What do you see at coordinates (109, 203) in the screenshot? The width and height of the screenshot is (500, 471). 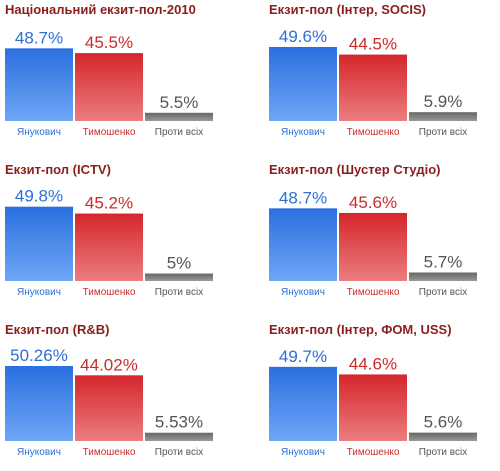 I see `value-label: 45.2%` at bounding box center [109, 203].